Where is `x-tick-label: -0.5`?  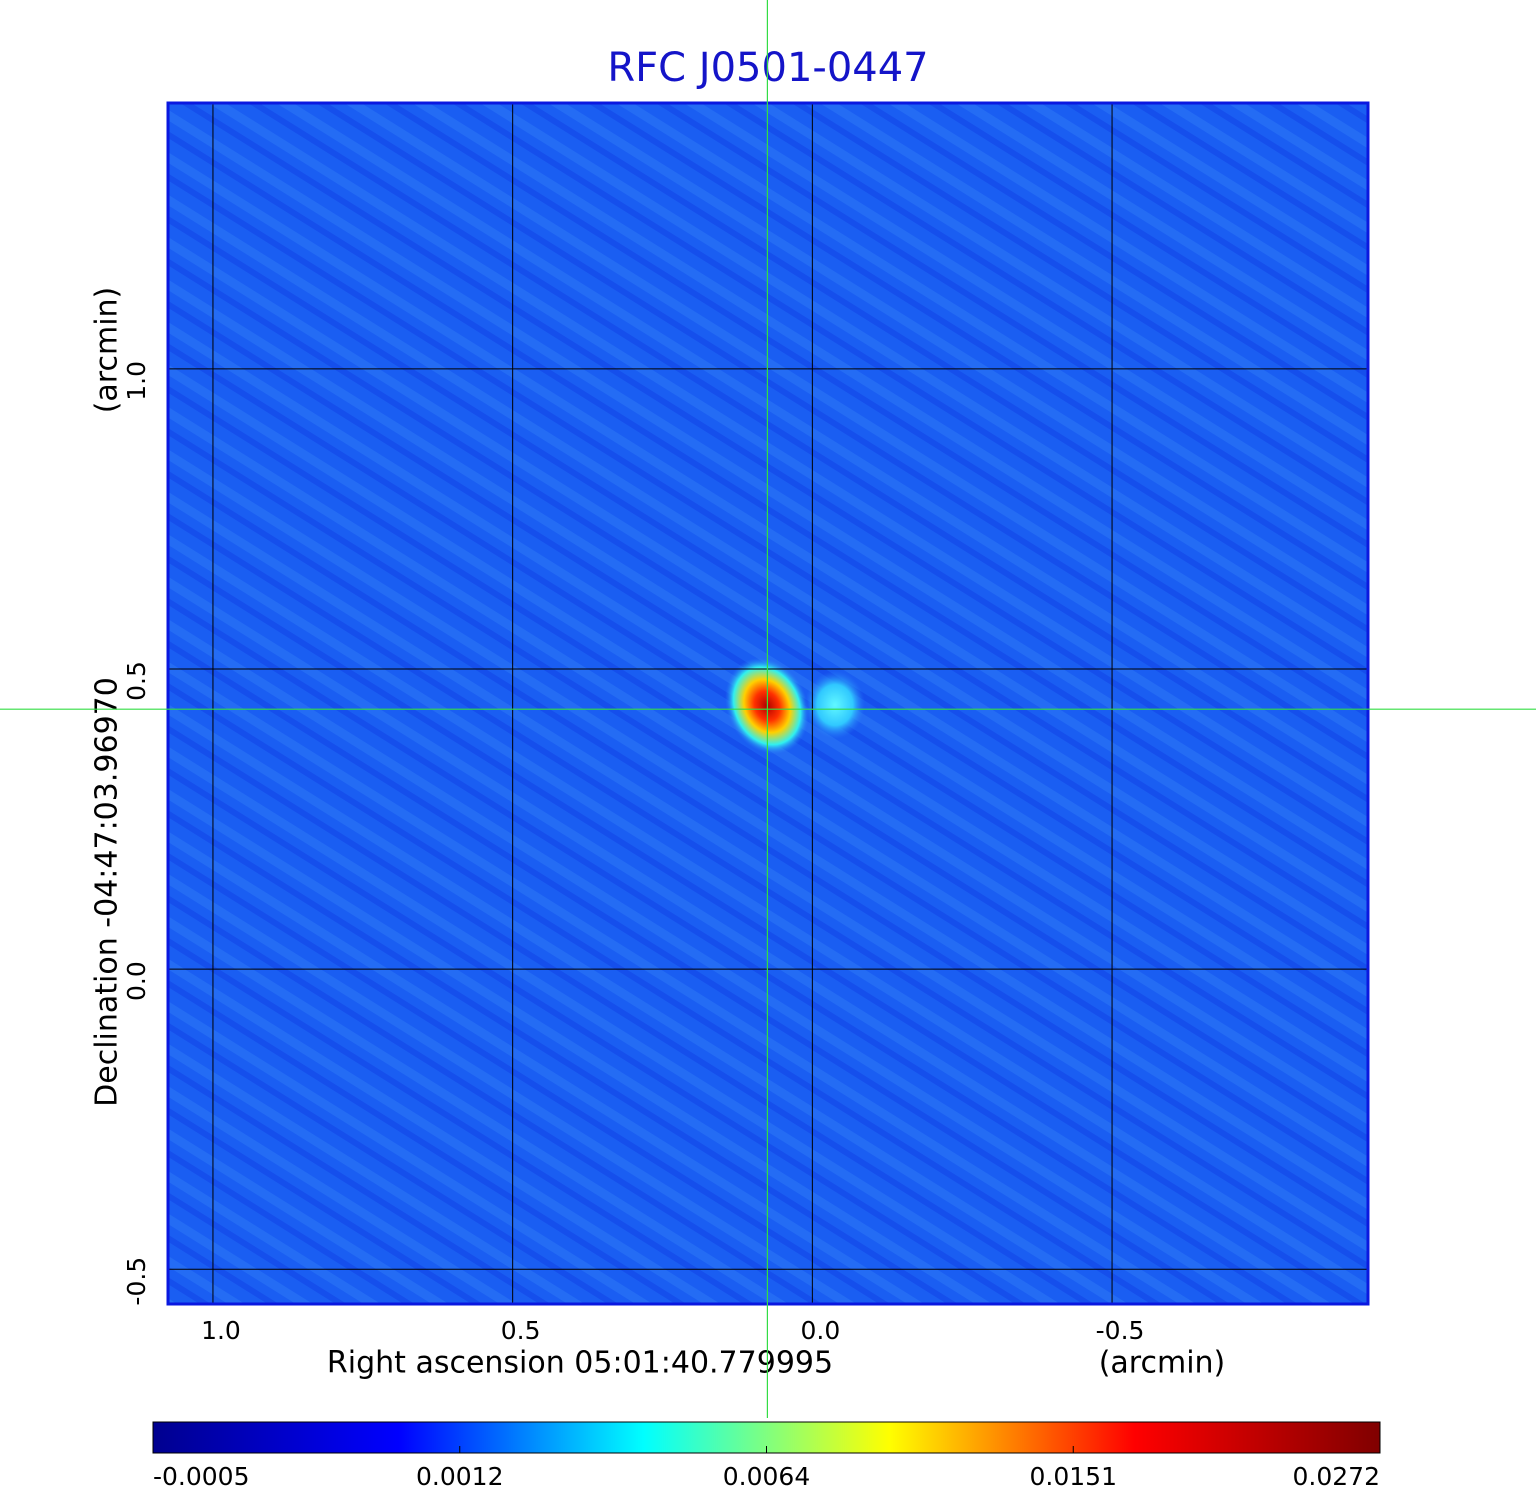 x-tick-label: -0.5 is located at coordinates (1120, 1330).